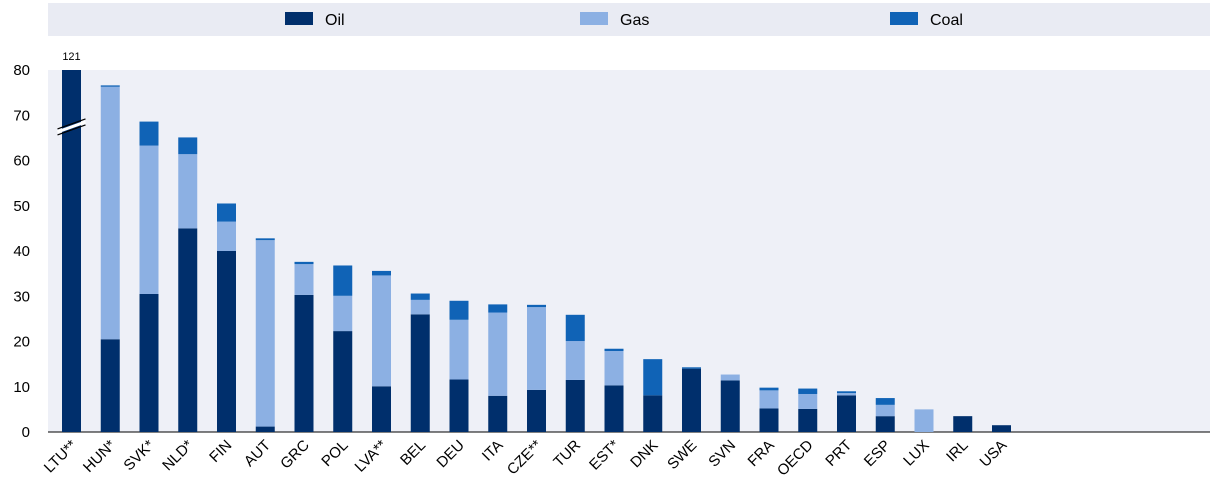  Describe the element at coordinates (885, 424) in the screenshot. I see `bar-esp-oil` at that location.